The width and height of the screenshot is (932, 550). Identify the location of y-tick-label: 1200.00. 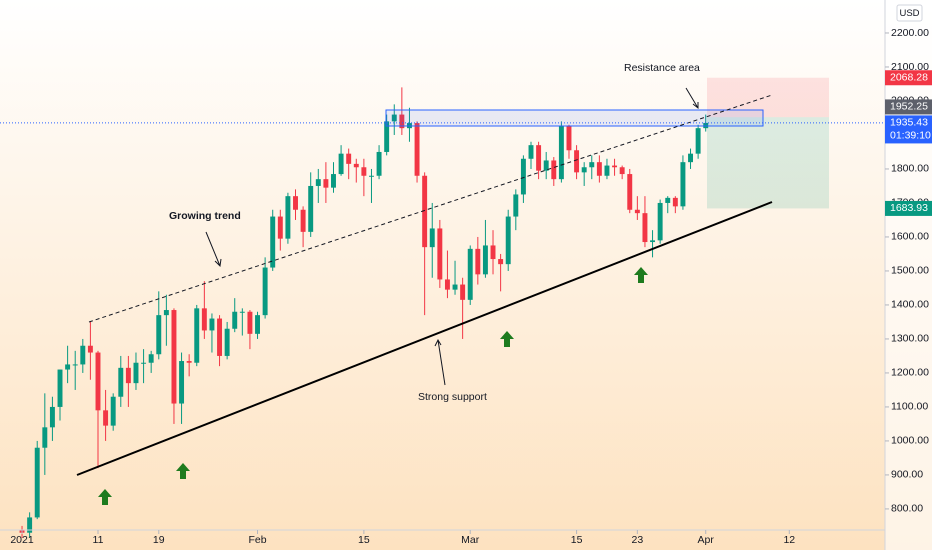
(910, 373).